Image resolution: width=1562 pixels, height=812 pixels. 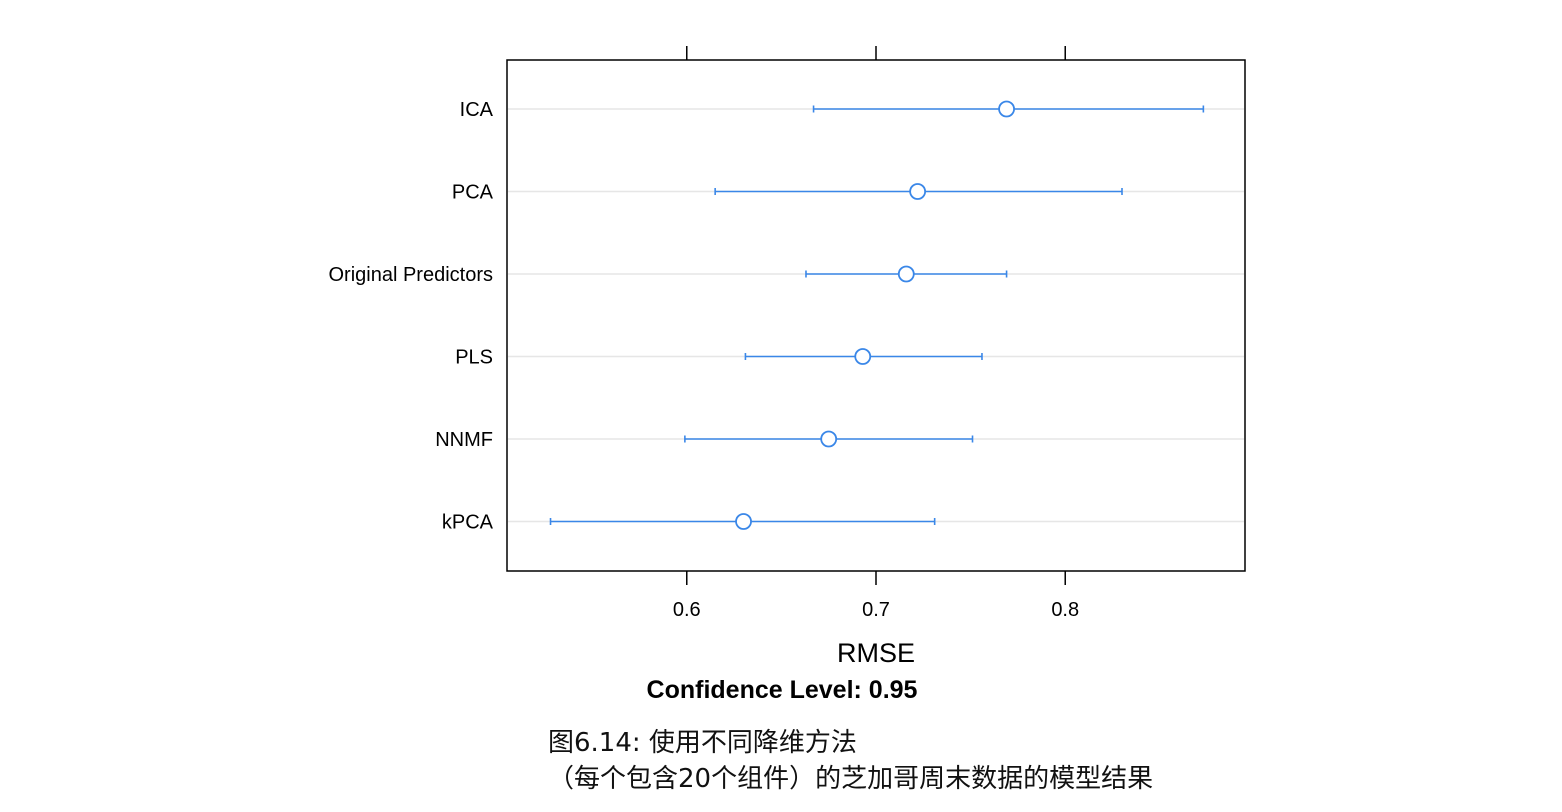 I want to click on category-label: PLS, so click(x=474, y=358).